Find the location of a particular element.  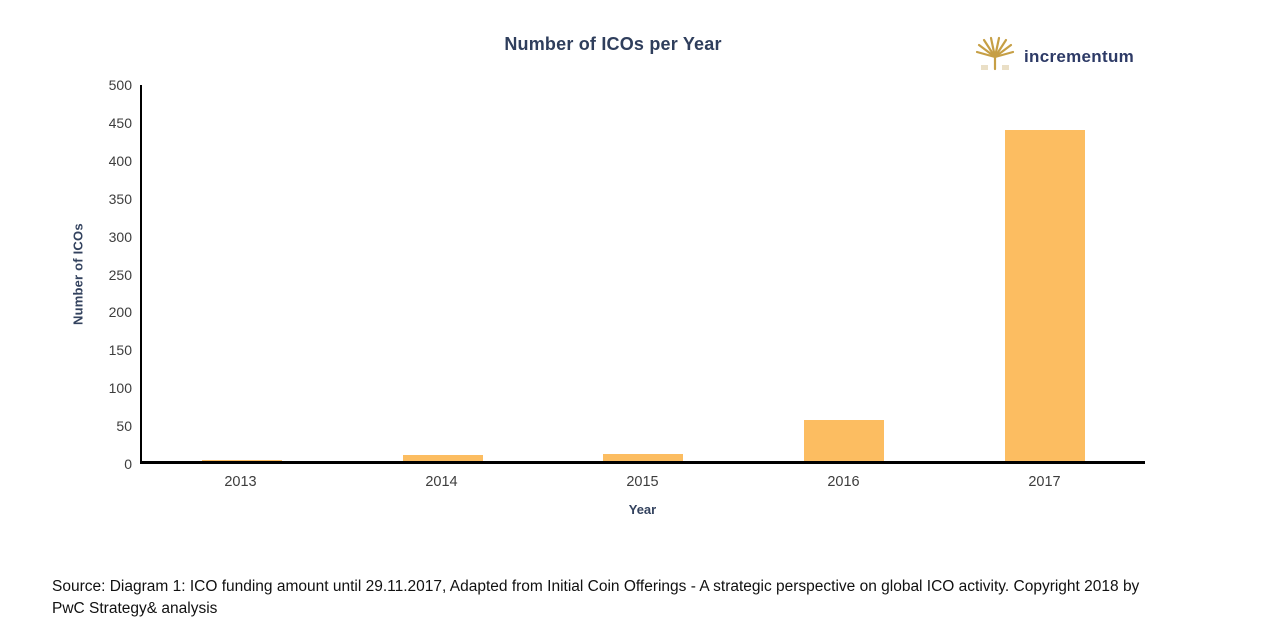

logo-text: incrementum is located at coordinates (1079, 56).